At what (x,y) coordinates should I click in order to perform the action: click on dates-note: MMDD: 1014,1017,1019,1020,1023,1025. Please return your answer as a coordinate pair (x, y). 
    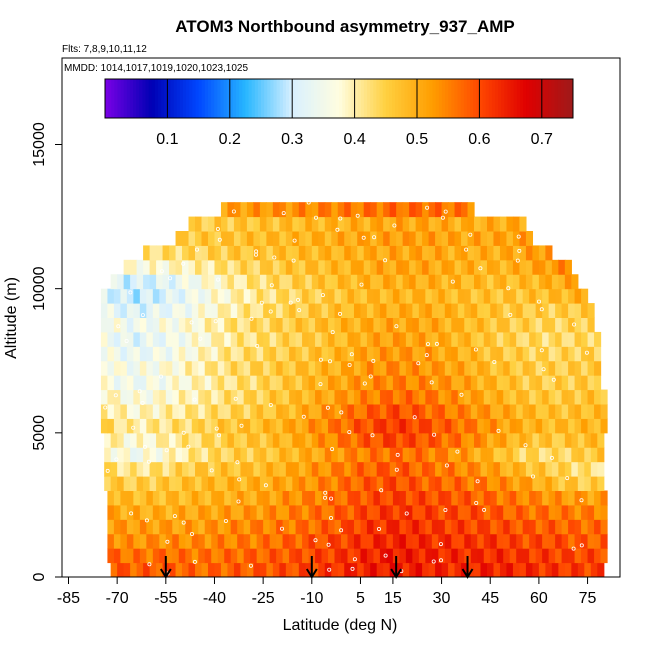
    Looking at the image, I should click on (156, 68).